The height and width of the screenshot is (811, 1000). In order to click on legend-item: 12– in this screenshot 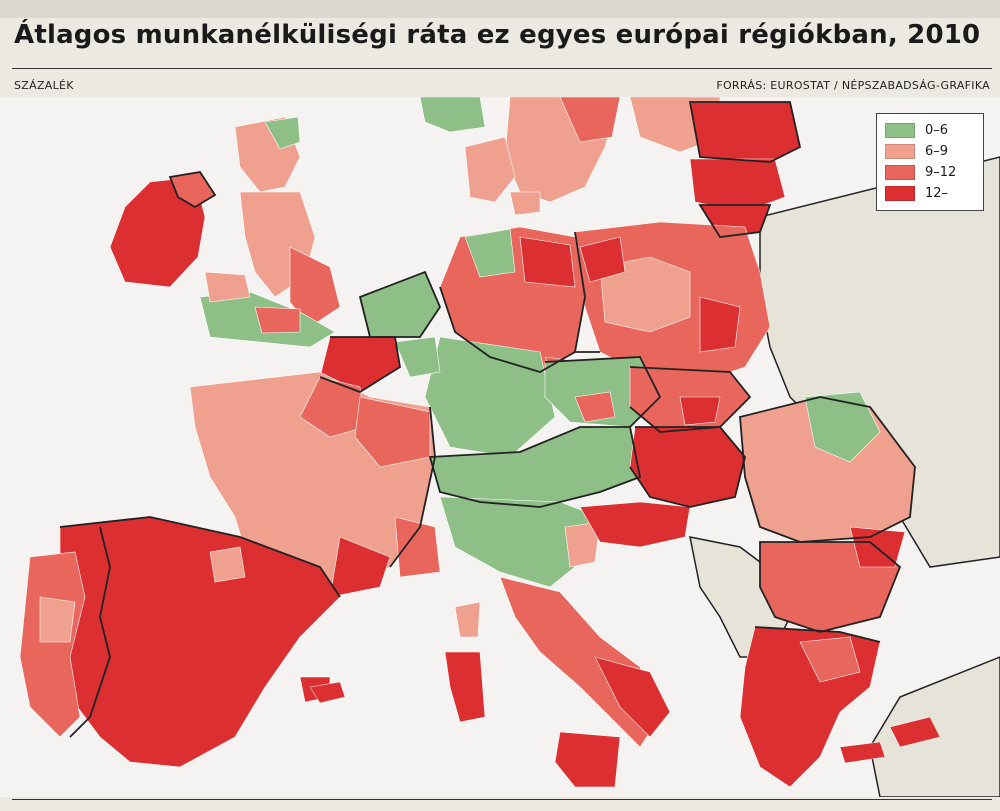, I will do `click(930, 193)`.